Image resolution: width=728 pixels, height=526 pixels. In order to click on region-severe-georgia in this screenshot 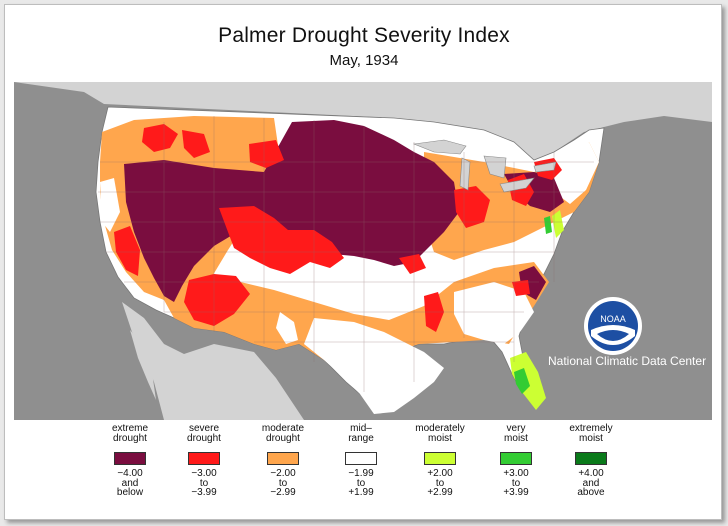, I will do `click(521, 288)`.